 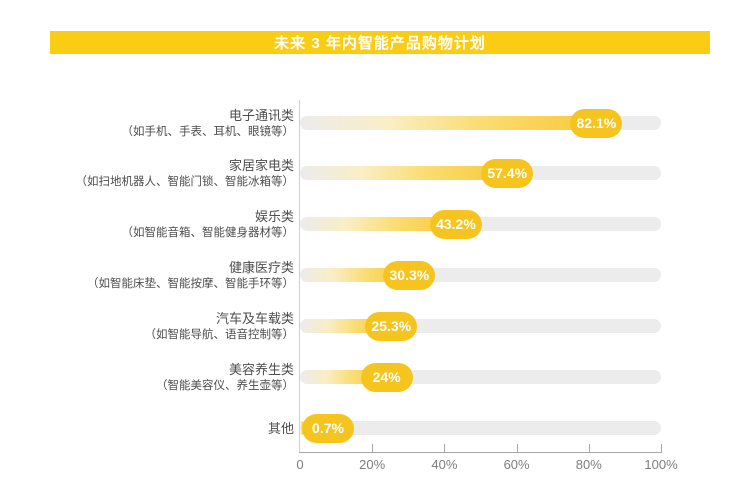 I want to click on chart-title: 未来 3 年内智能产品购物计划, so click(x=380, y=43).